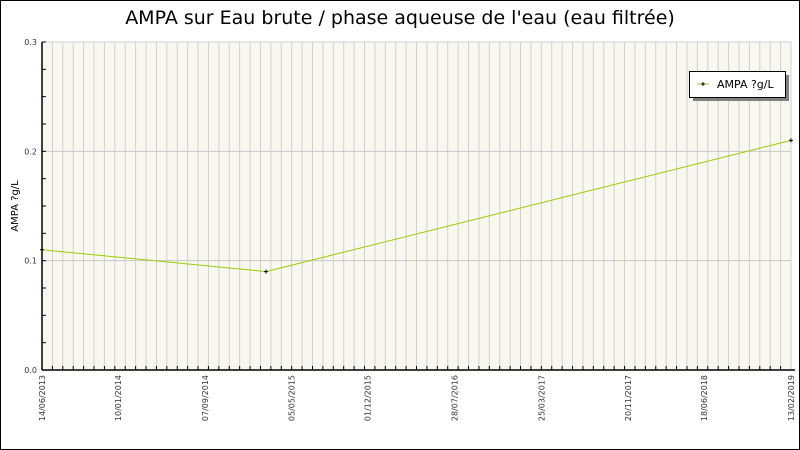 This screenshot has height=450, width=800. I want to click on legend: AMPA ?g/L, so click(739, 86).